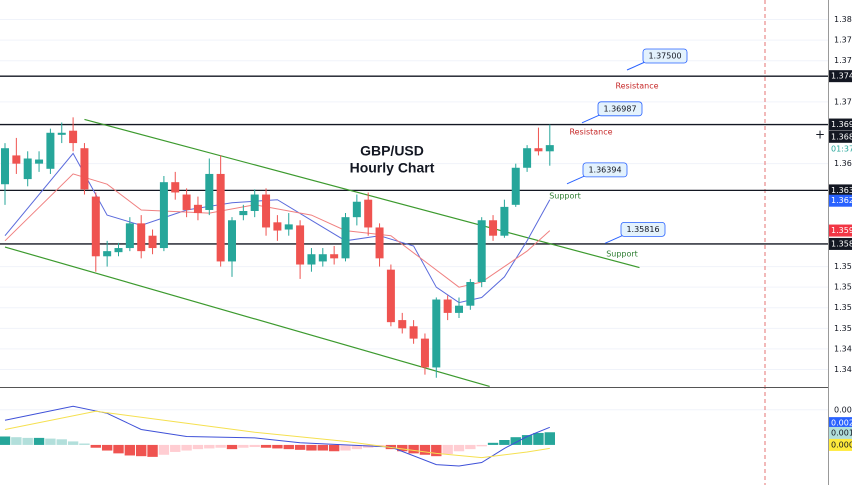 The image size is (852, 485). What do you see at coordinates (843, 266) in the screenshot?
I see `y-tick-label: 1.356` at bounding box center [843, 266].